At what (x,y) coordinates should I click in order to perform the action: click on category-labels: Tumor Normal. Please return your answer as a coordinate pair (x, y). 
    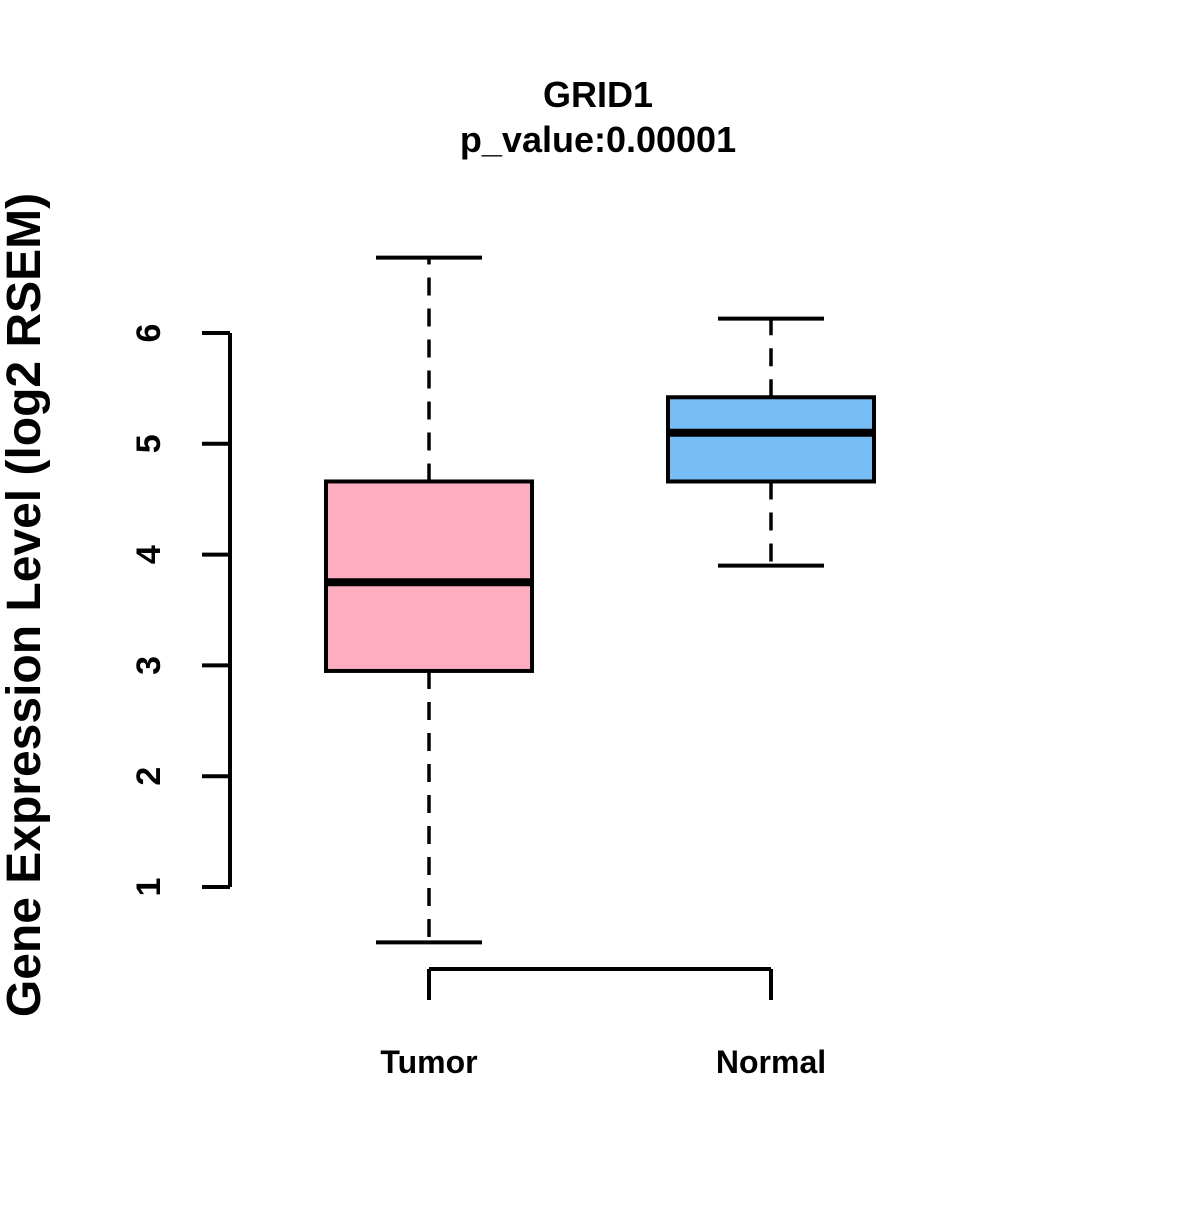
    Looking at the image, I should click on (603, 1062).